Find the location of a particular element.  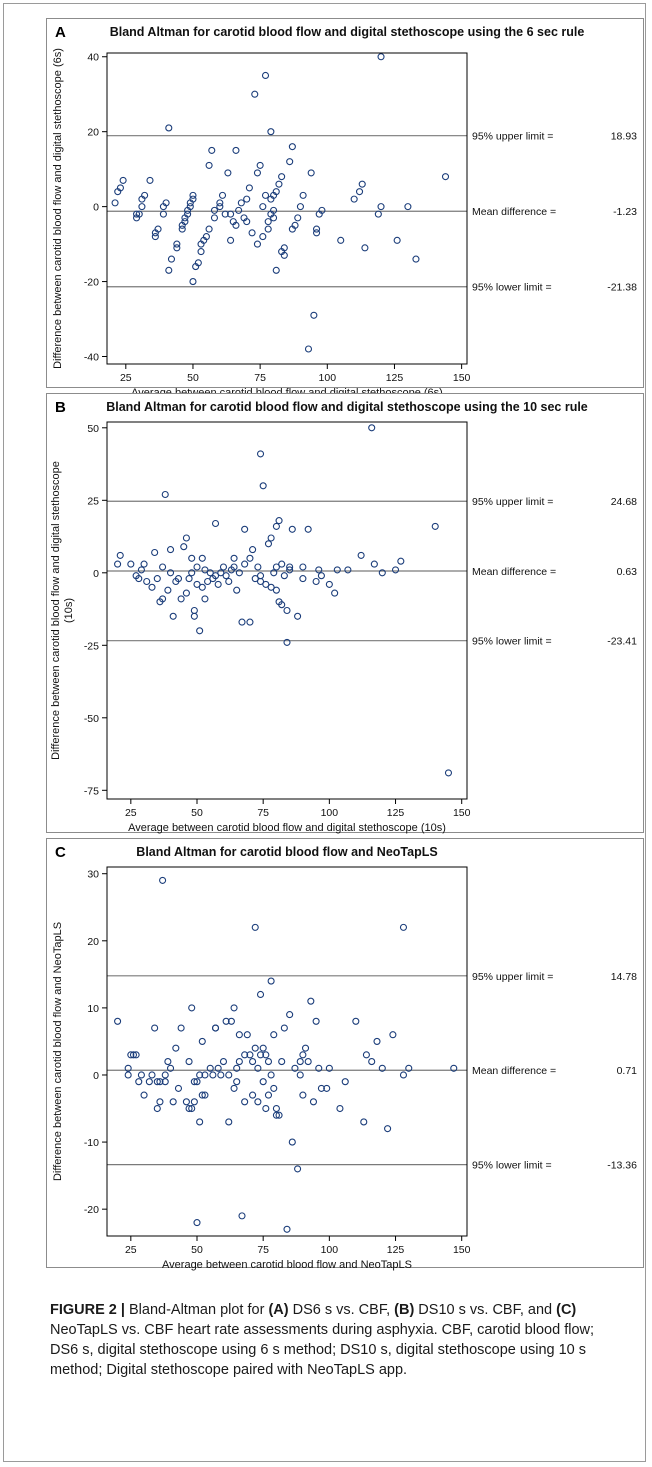

y-tick-label: 25 is located at coordinates (93, 501).